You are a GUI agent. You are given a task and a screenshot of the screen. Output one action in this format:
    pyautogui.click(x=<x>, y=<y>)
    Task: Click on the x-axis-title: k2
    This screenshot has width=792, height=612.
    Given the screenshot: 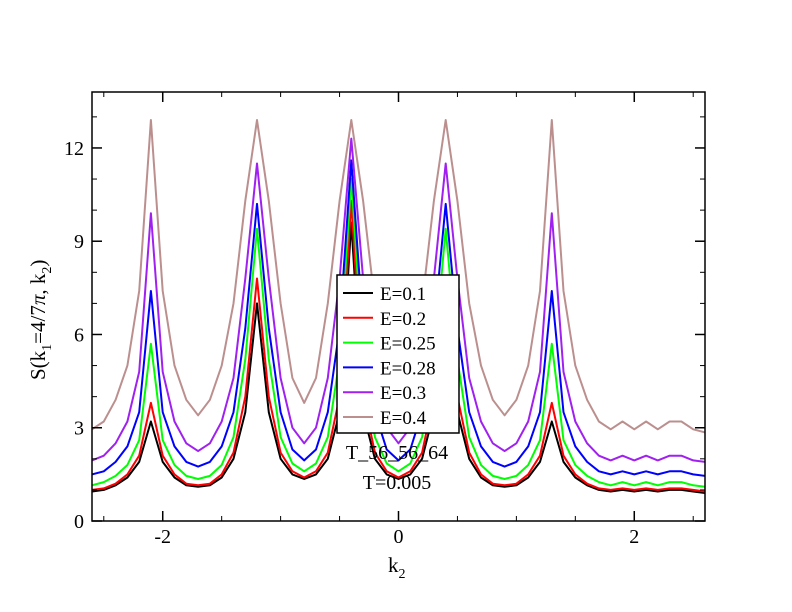 What is the action you would take?
    pyautogui.click(x=397, y=567)
    